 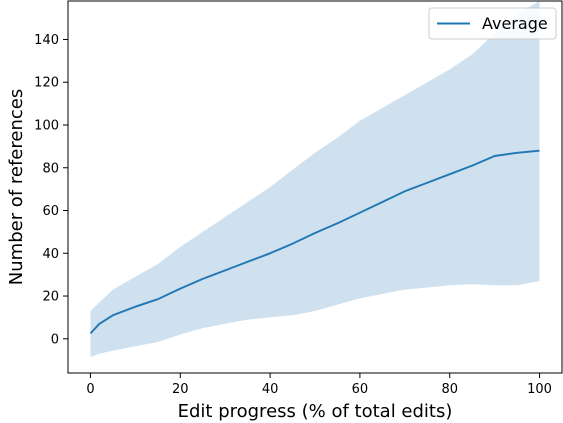 I want to click on x-tick-label: 80, so click(x=449, y=389).